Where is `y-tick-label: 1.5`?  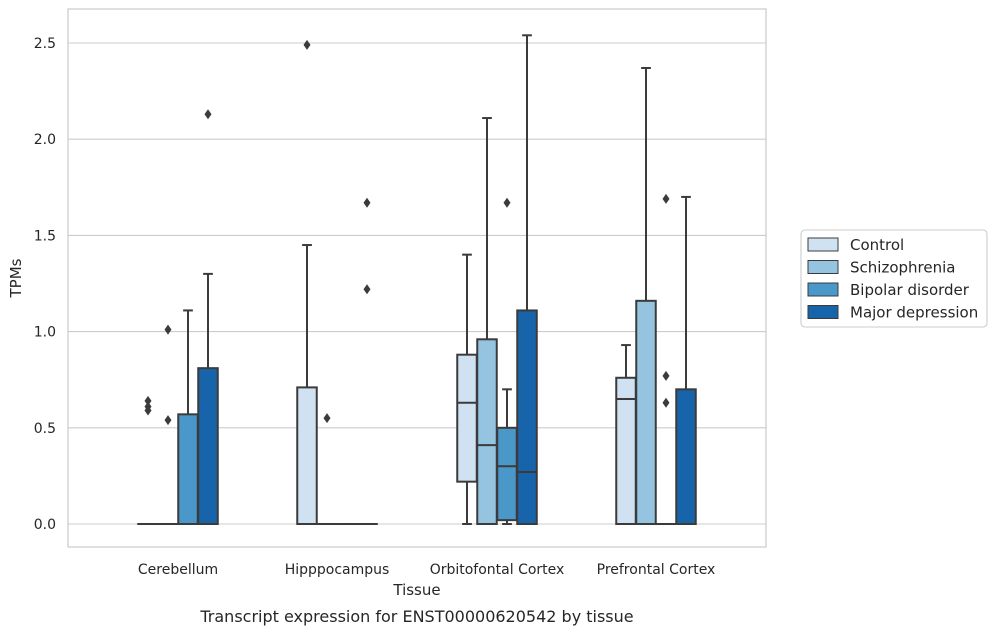 y-tick-label: 1.5 is located at coordinates (45, 236).